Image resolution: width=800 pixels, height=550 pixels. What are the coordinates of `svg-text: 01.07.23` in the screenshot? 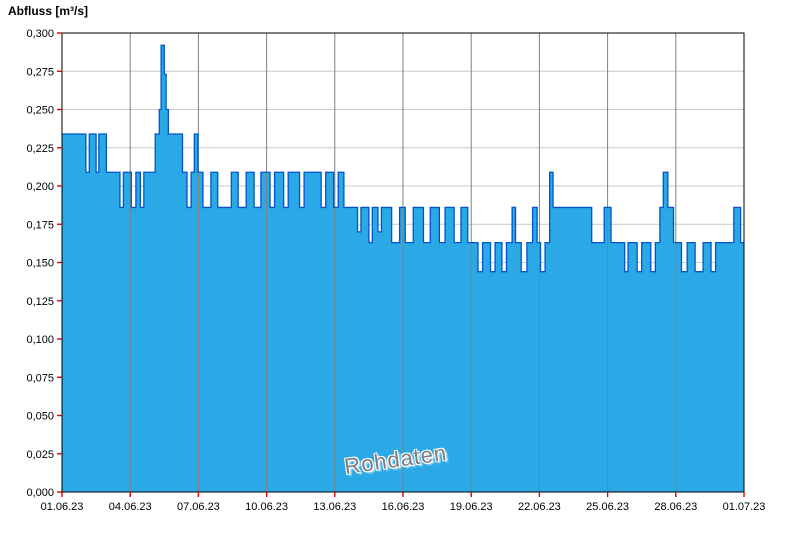 It's located at (744, 507).